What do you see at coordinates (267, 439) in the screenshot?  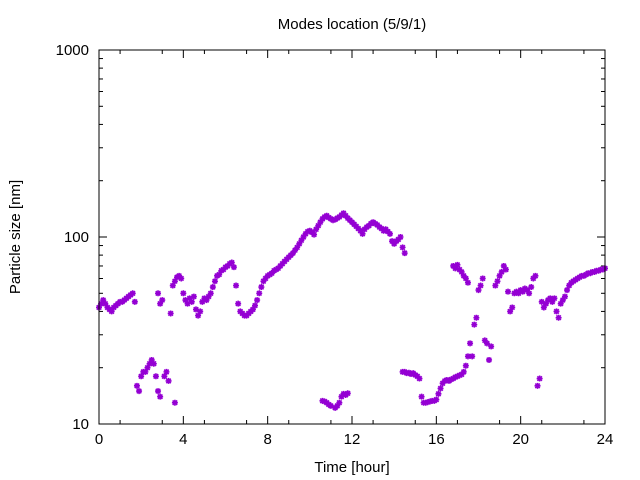 I see `x-tick-label: 8` at bounding box center [267, 439].